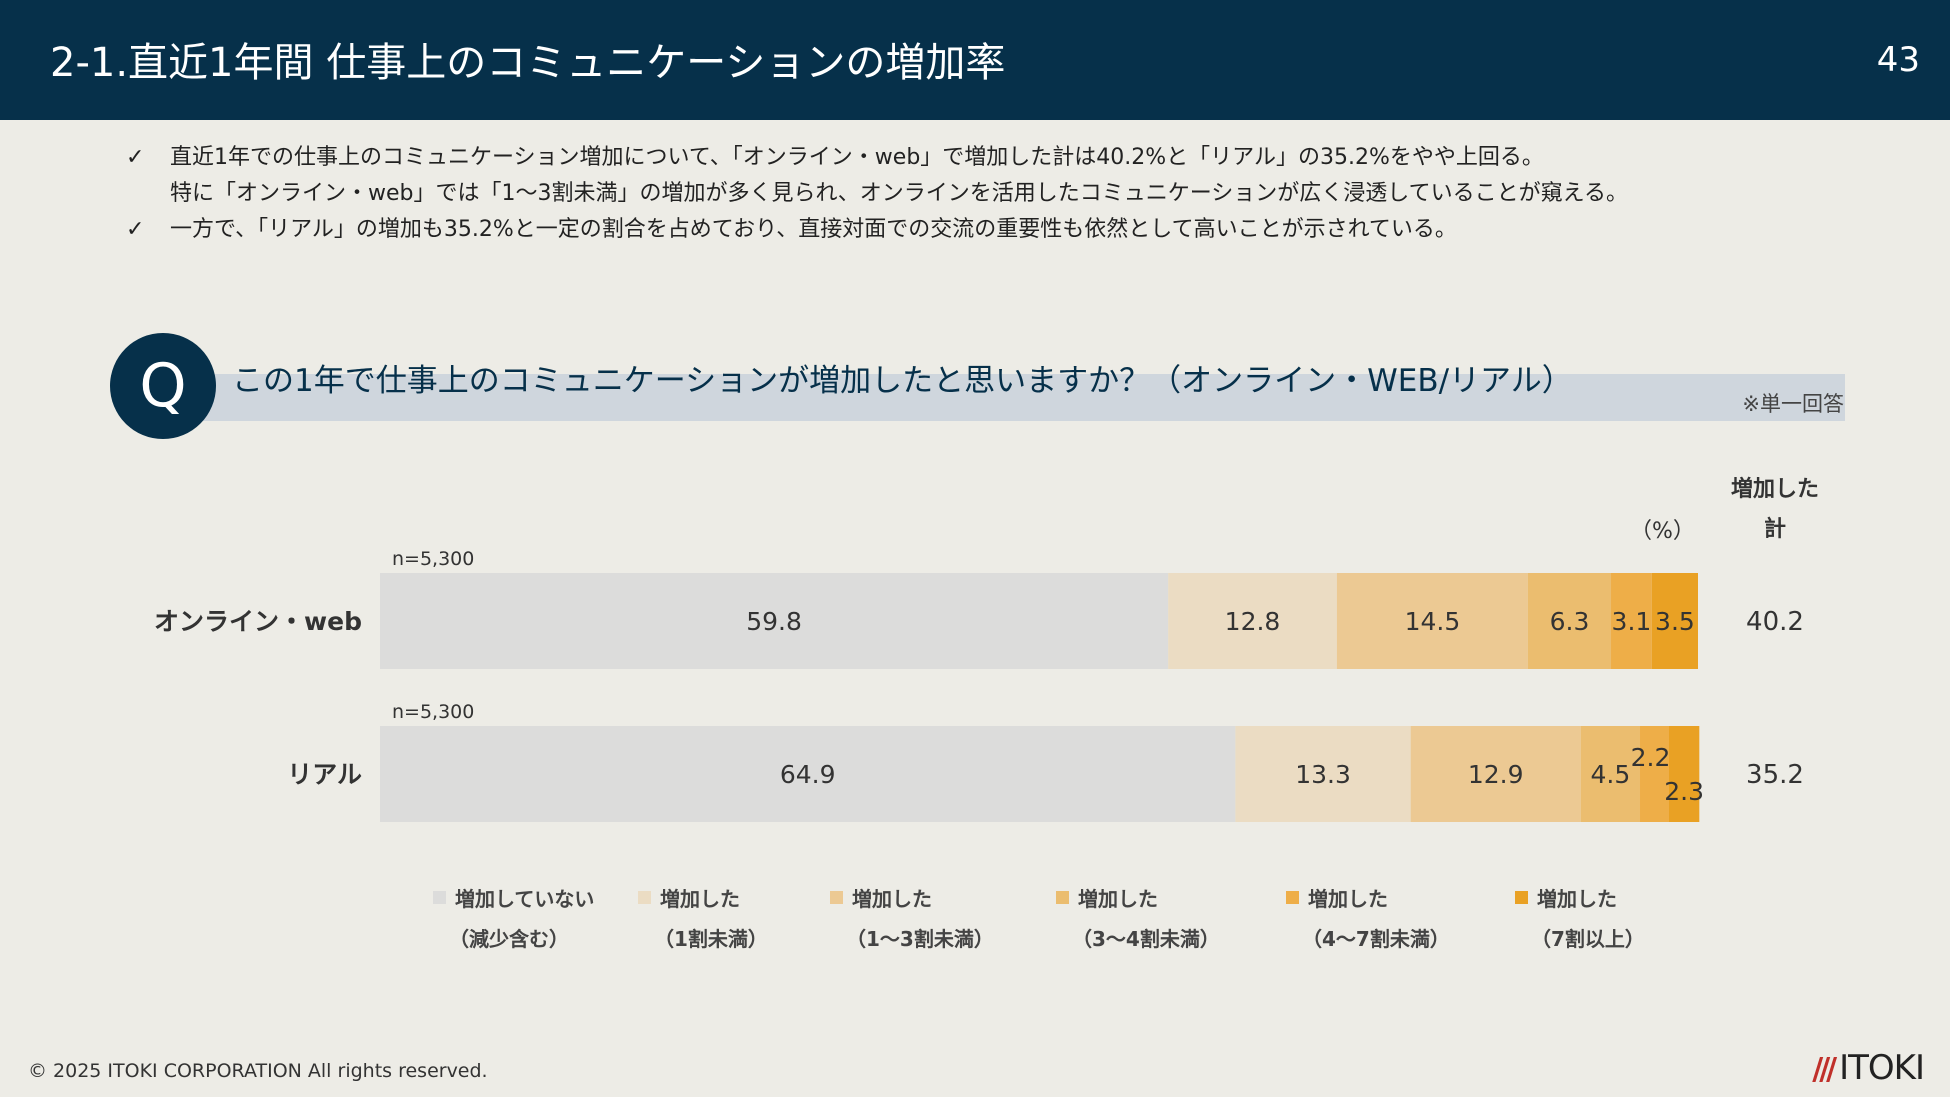  What do you see at coordinates (1376, 939) in the screenshot?
I see `legend-sublabel: （4～7割未満）` at bounding box center [1376, 939].